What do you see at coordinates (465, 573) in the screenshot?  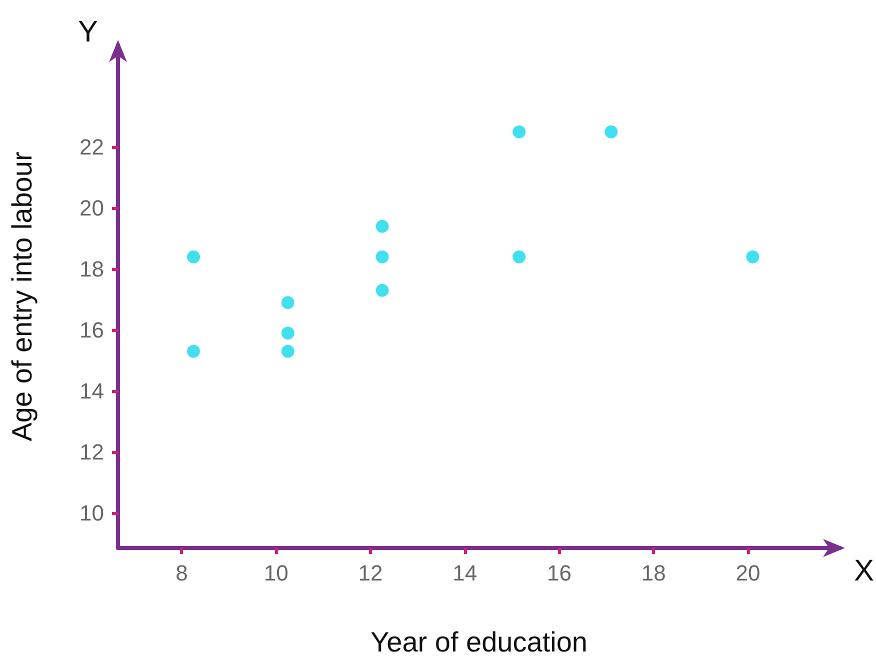 I see `x-tick-label: 14` at bounding box center [465, 573].